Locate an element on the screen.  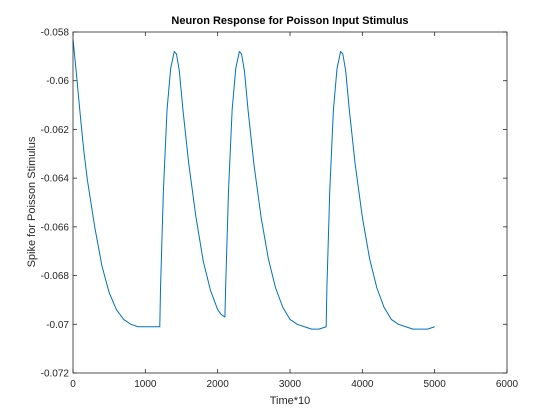
x-tick-label: 5000 is located at coordinates (435, 384).